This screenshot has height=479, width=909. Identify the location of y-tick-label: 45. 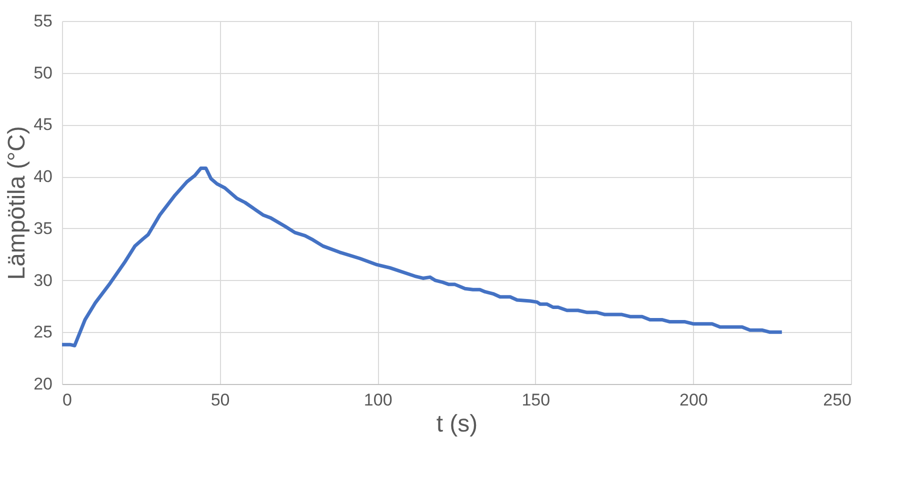
(43, 124).